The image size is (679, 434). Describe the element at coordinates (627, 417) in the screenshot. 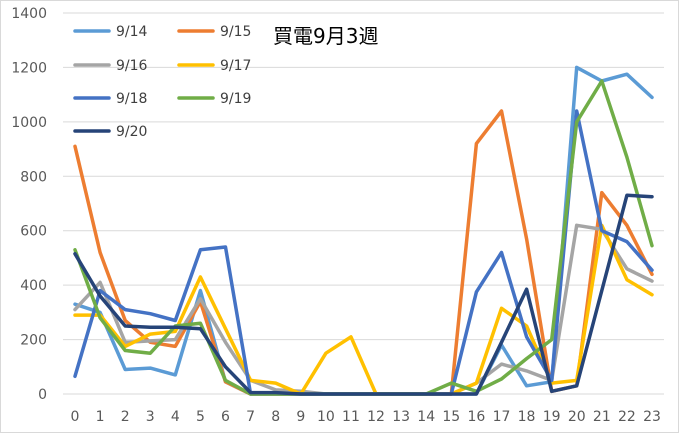

I see `x-tick-label: 22` at that location.